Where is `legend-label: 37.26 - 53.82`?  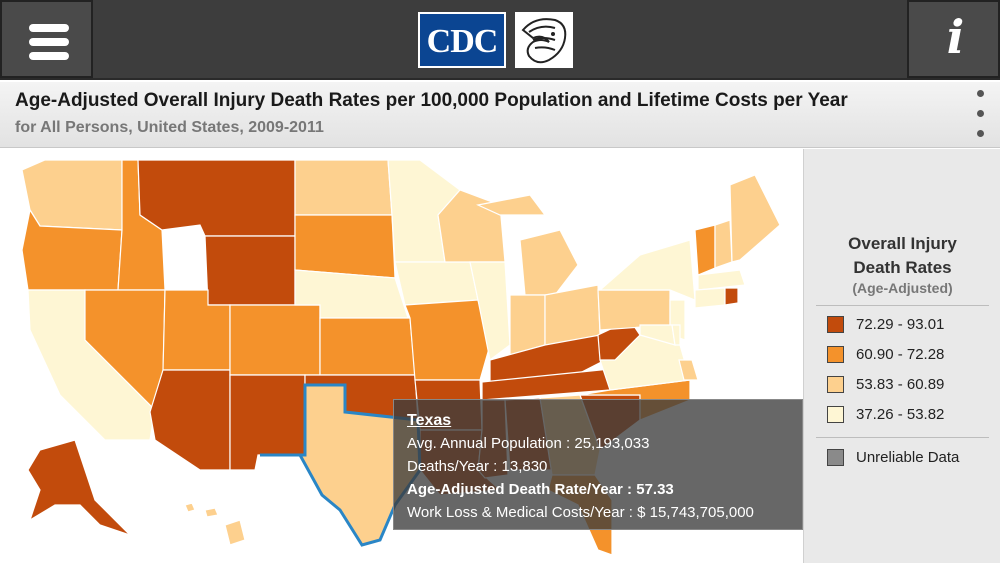
legend-label: 37.26 - 53.82 is located at coordinates (900, 414).